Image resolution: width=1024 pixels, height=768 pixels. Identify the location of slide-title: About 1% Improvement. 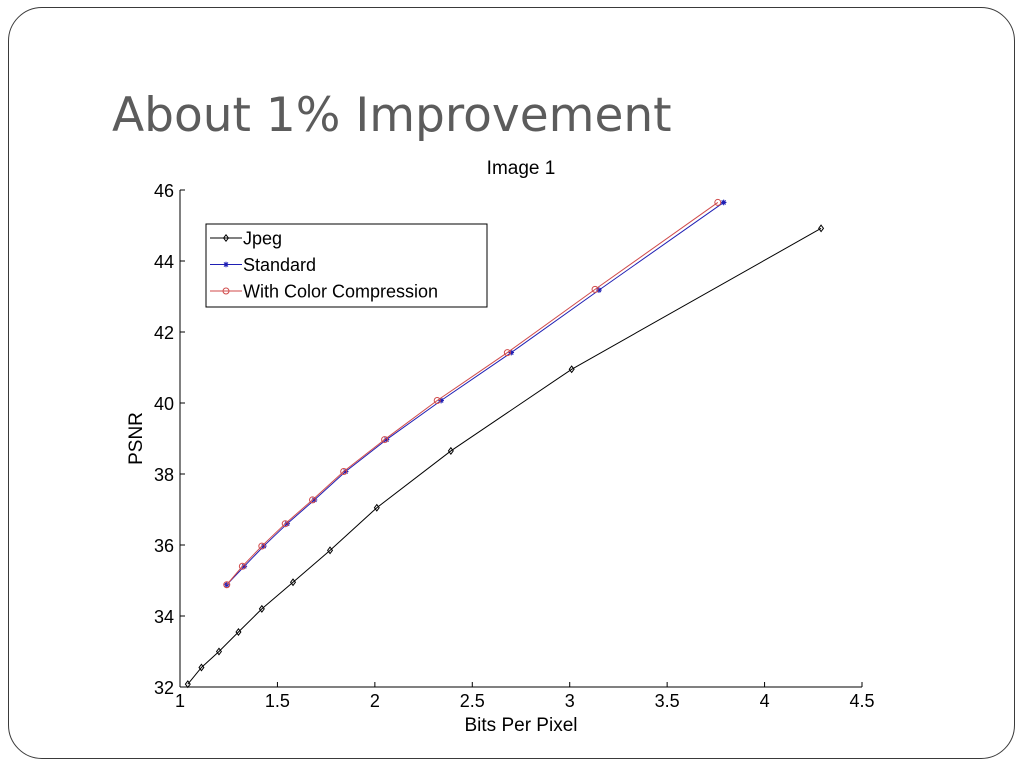
(392, 115).